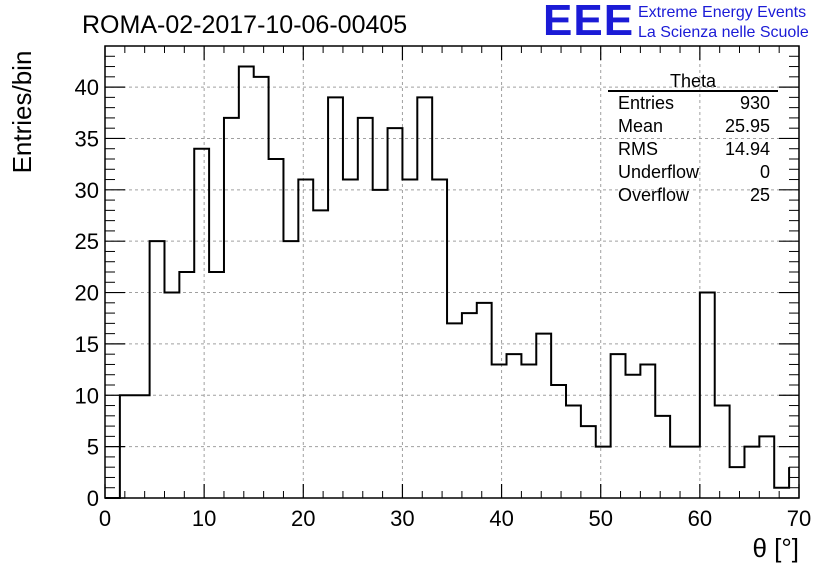 This screenshot has height=572, width=836. What do you see at coordinates (105, 518) in the screenshot?
I see `x-tick-label: 0` at bounding box center [105, 518].